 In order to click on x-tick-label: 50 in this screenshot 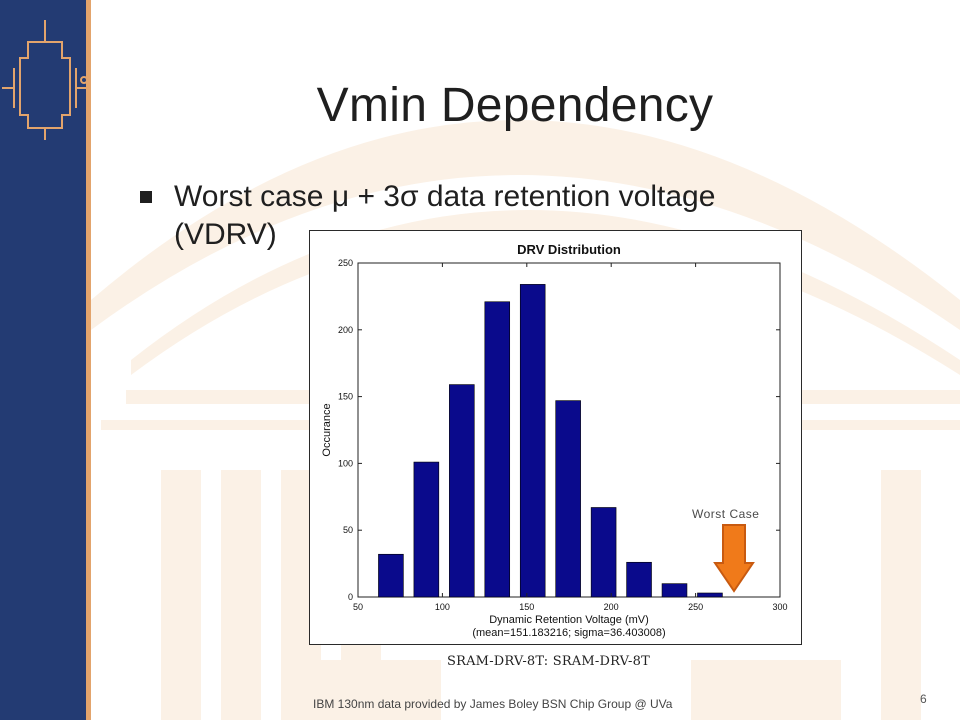, I will do `click(358, 607)`.